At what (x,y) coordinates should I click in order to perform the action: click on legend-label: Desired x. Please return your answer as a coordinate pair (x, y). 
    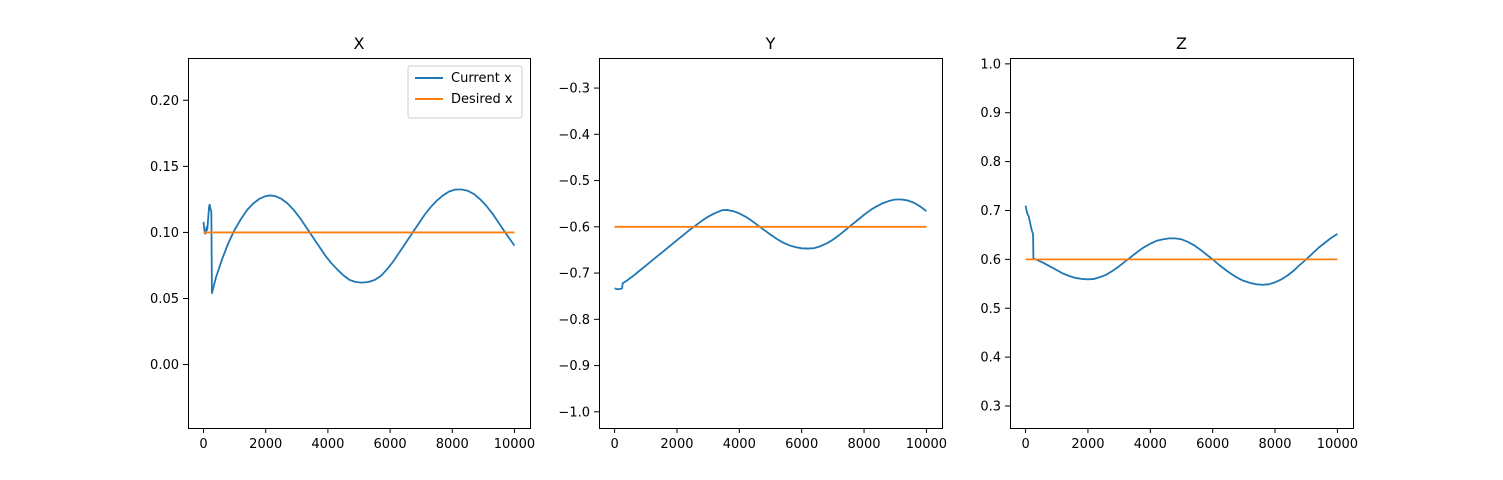
    Looking at the image, I should click on (482, 99).